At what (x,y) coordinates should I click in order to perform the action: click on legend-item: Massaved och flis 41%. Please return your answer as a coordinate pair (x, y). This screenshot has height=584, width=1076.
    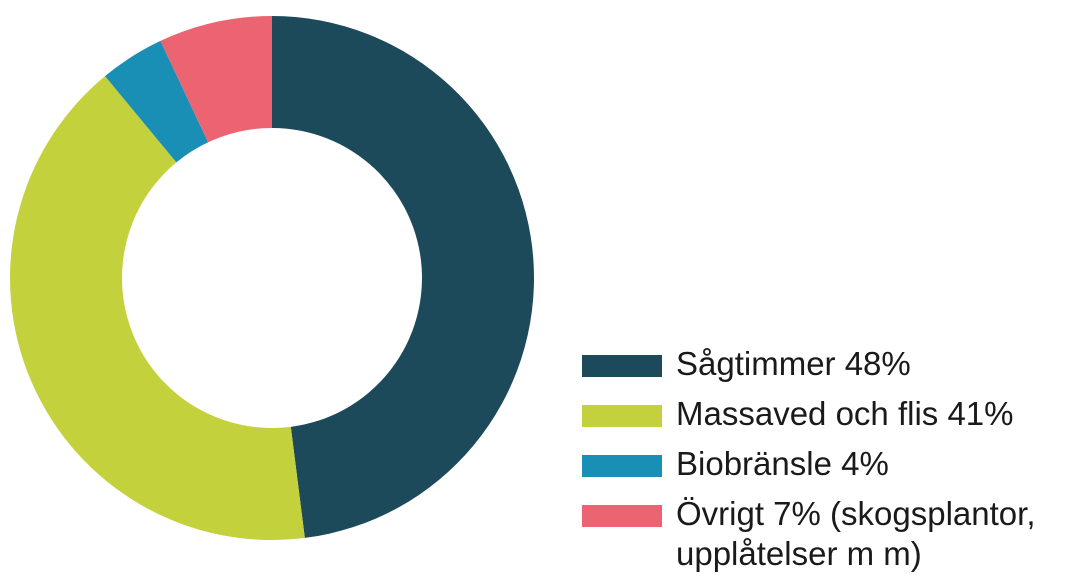
    Looking at the image, I should click on (829, 414).